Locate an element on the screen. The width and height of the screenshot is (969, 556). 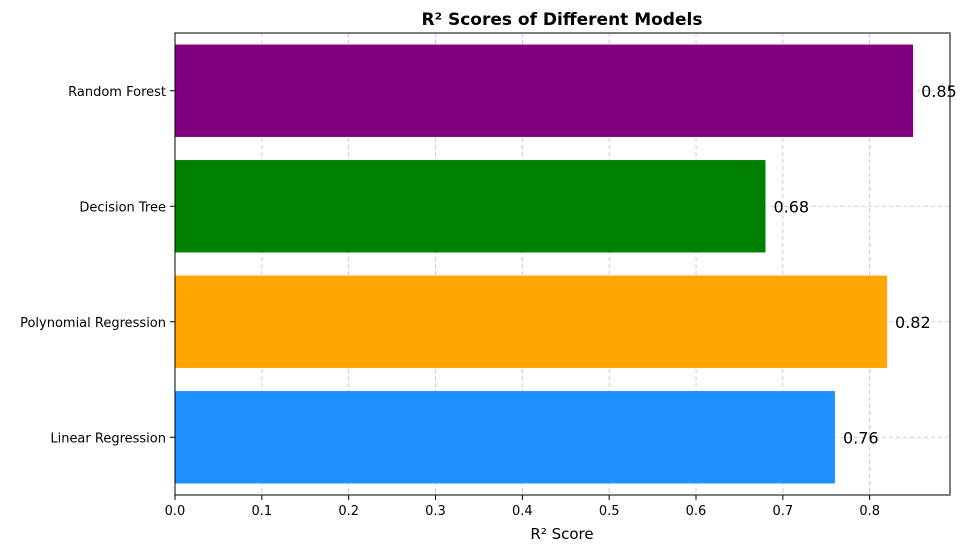
x-tick-label: 0.3 is located at coordinates (435, 511).